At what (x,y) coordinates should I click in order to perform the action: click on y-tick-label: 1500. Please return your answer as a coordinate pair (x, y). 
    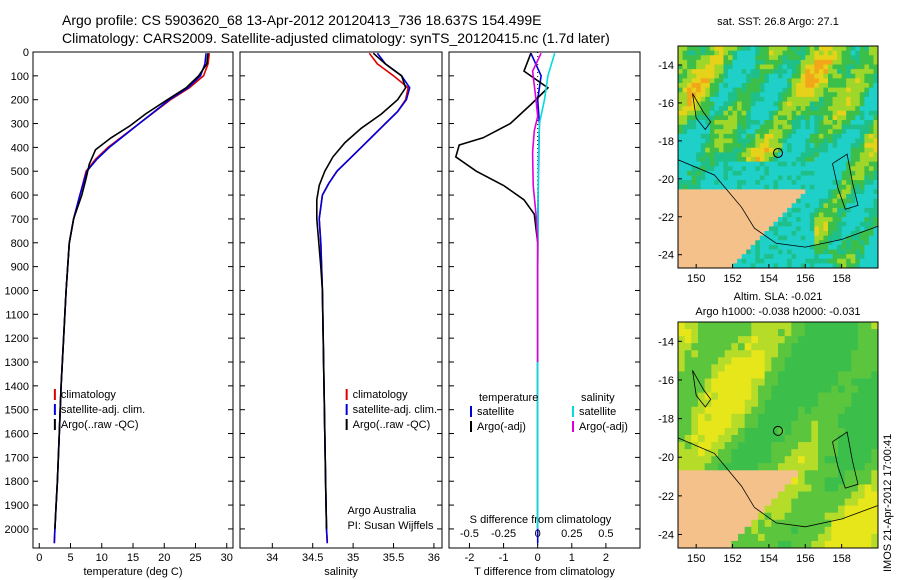
    Looking at the image, I should click on (17, 411).